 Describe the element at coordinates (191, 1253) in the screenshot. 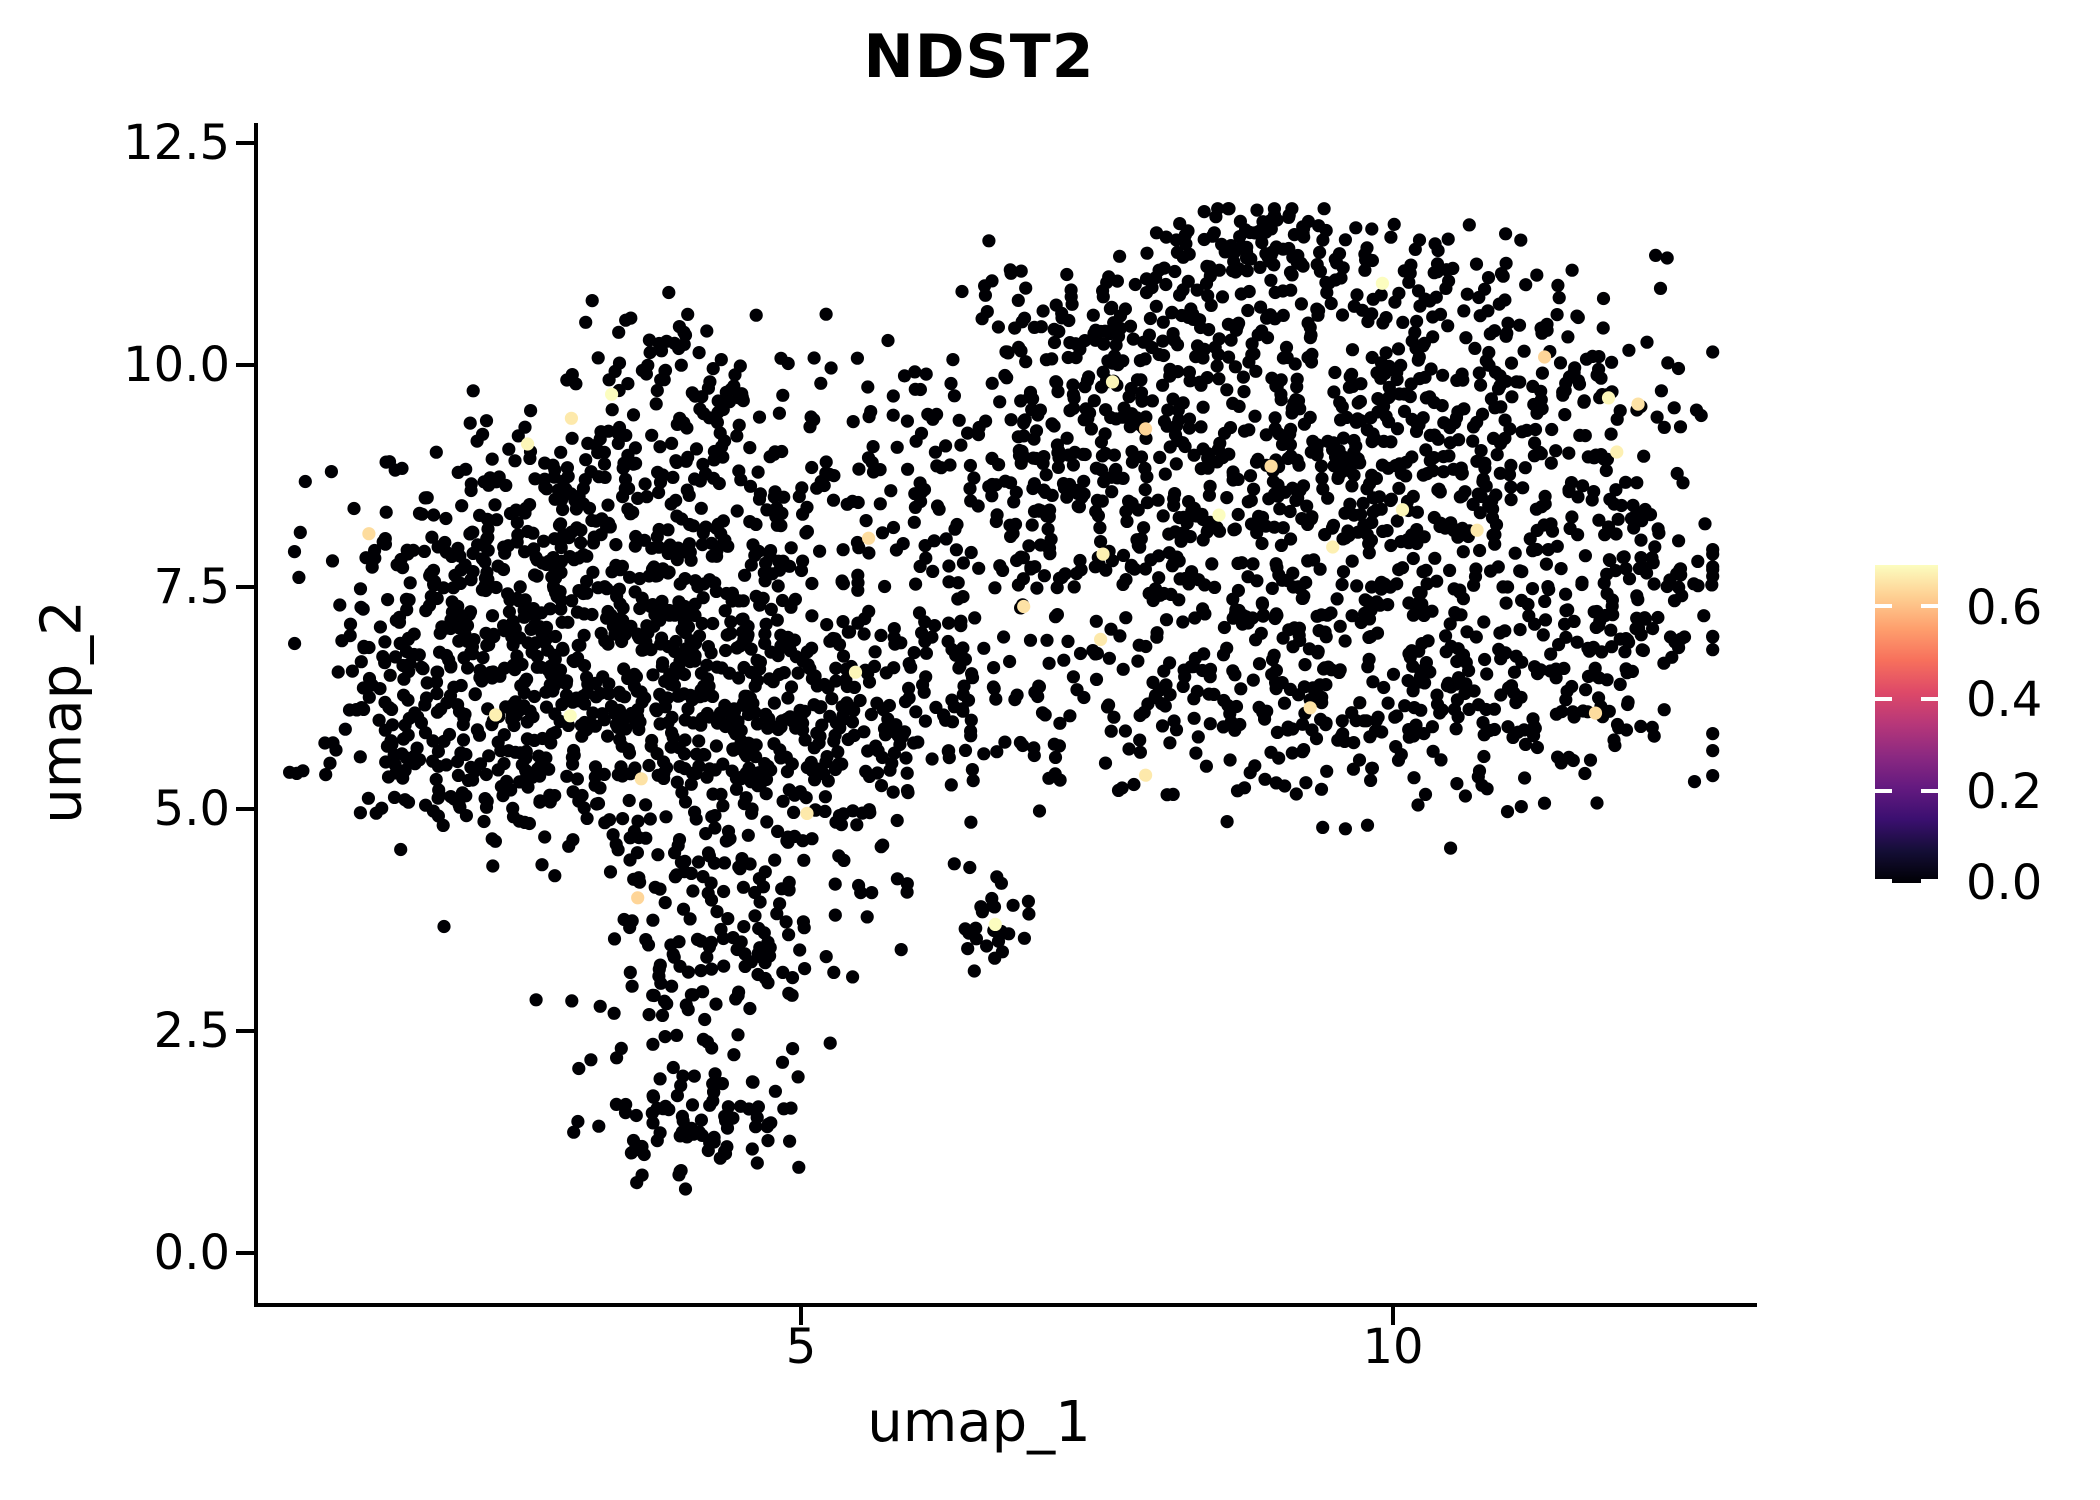

I see `y-tick-label: 0.0` at that location.